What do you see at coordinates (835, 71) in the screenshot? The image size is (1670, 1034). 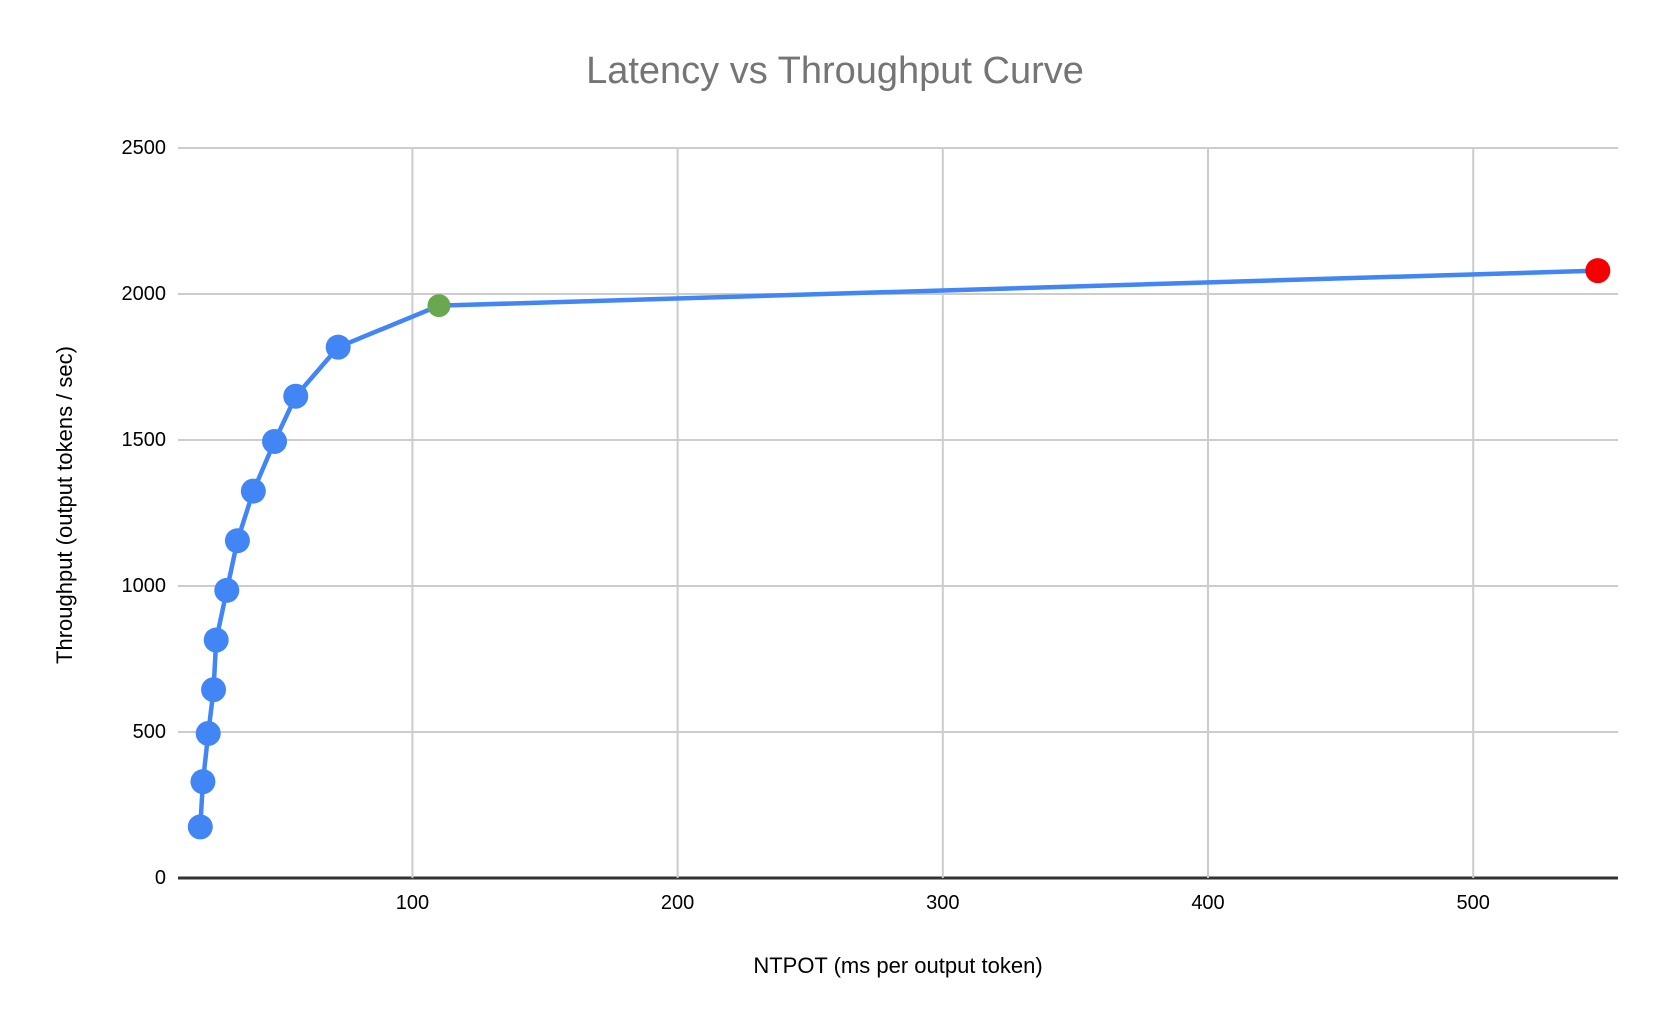 I see `chart-title: Latency vs Throughput Curve` at bounding box center [835, 71].